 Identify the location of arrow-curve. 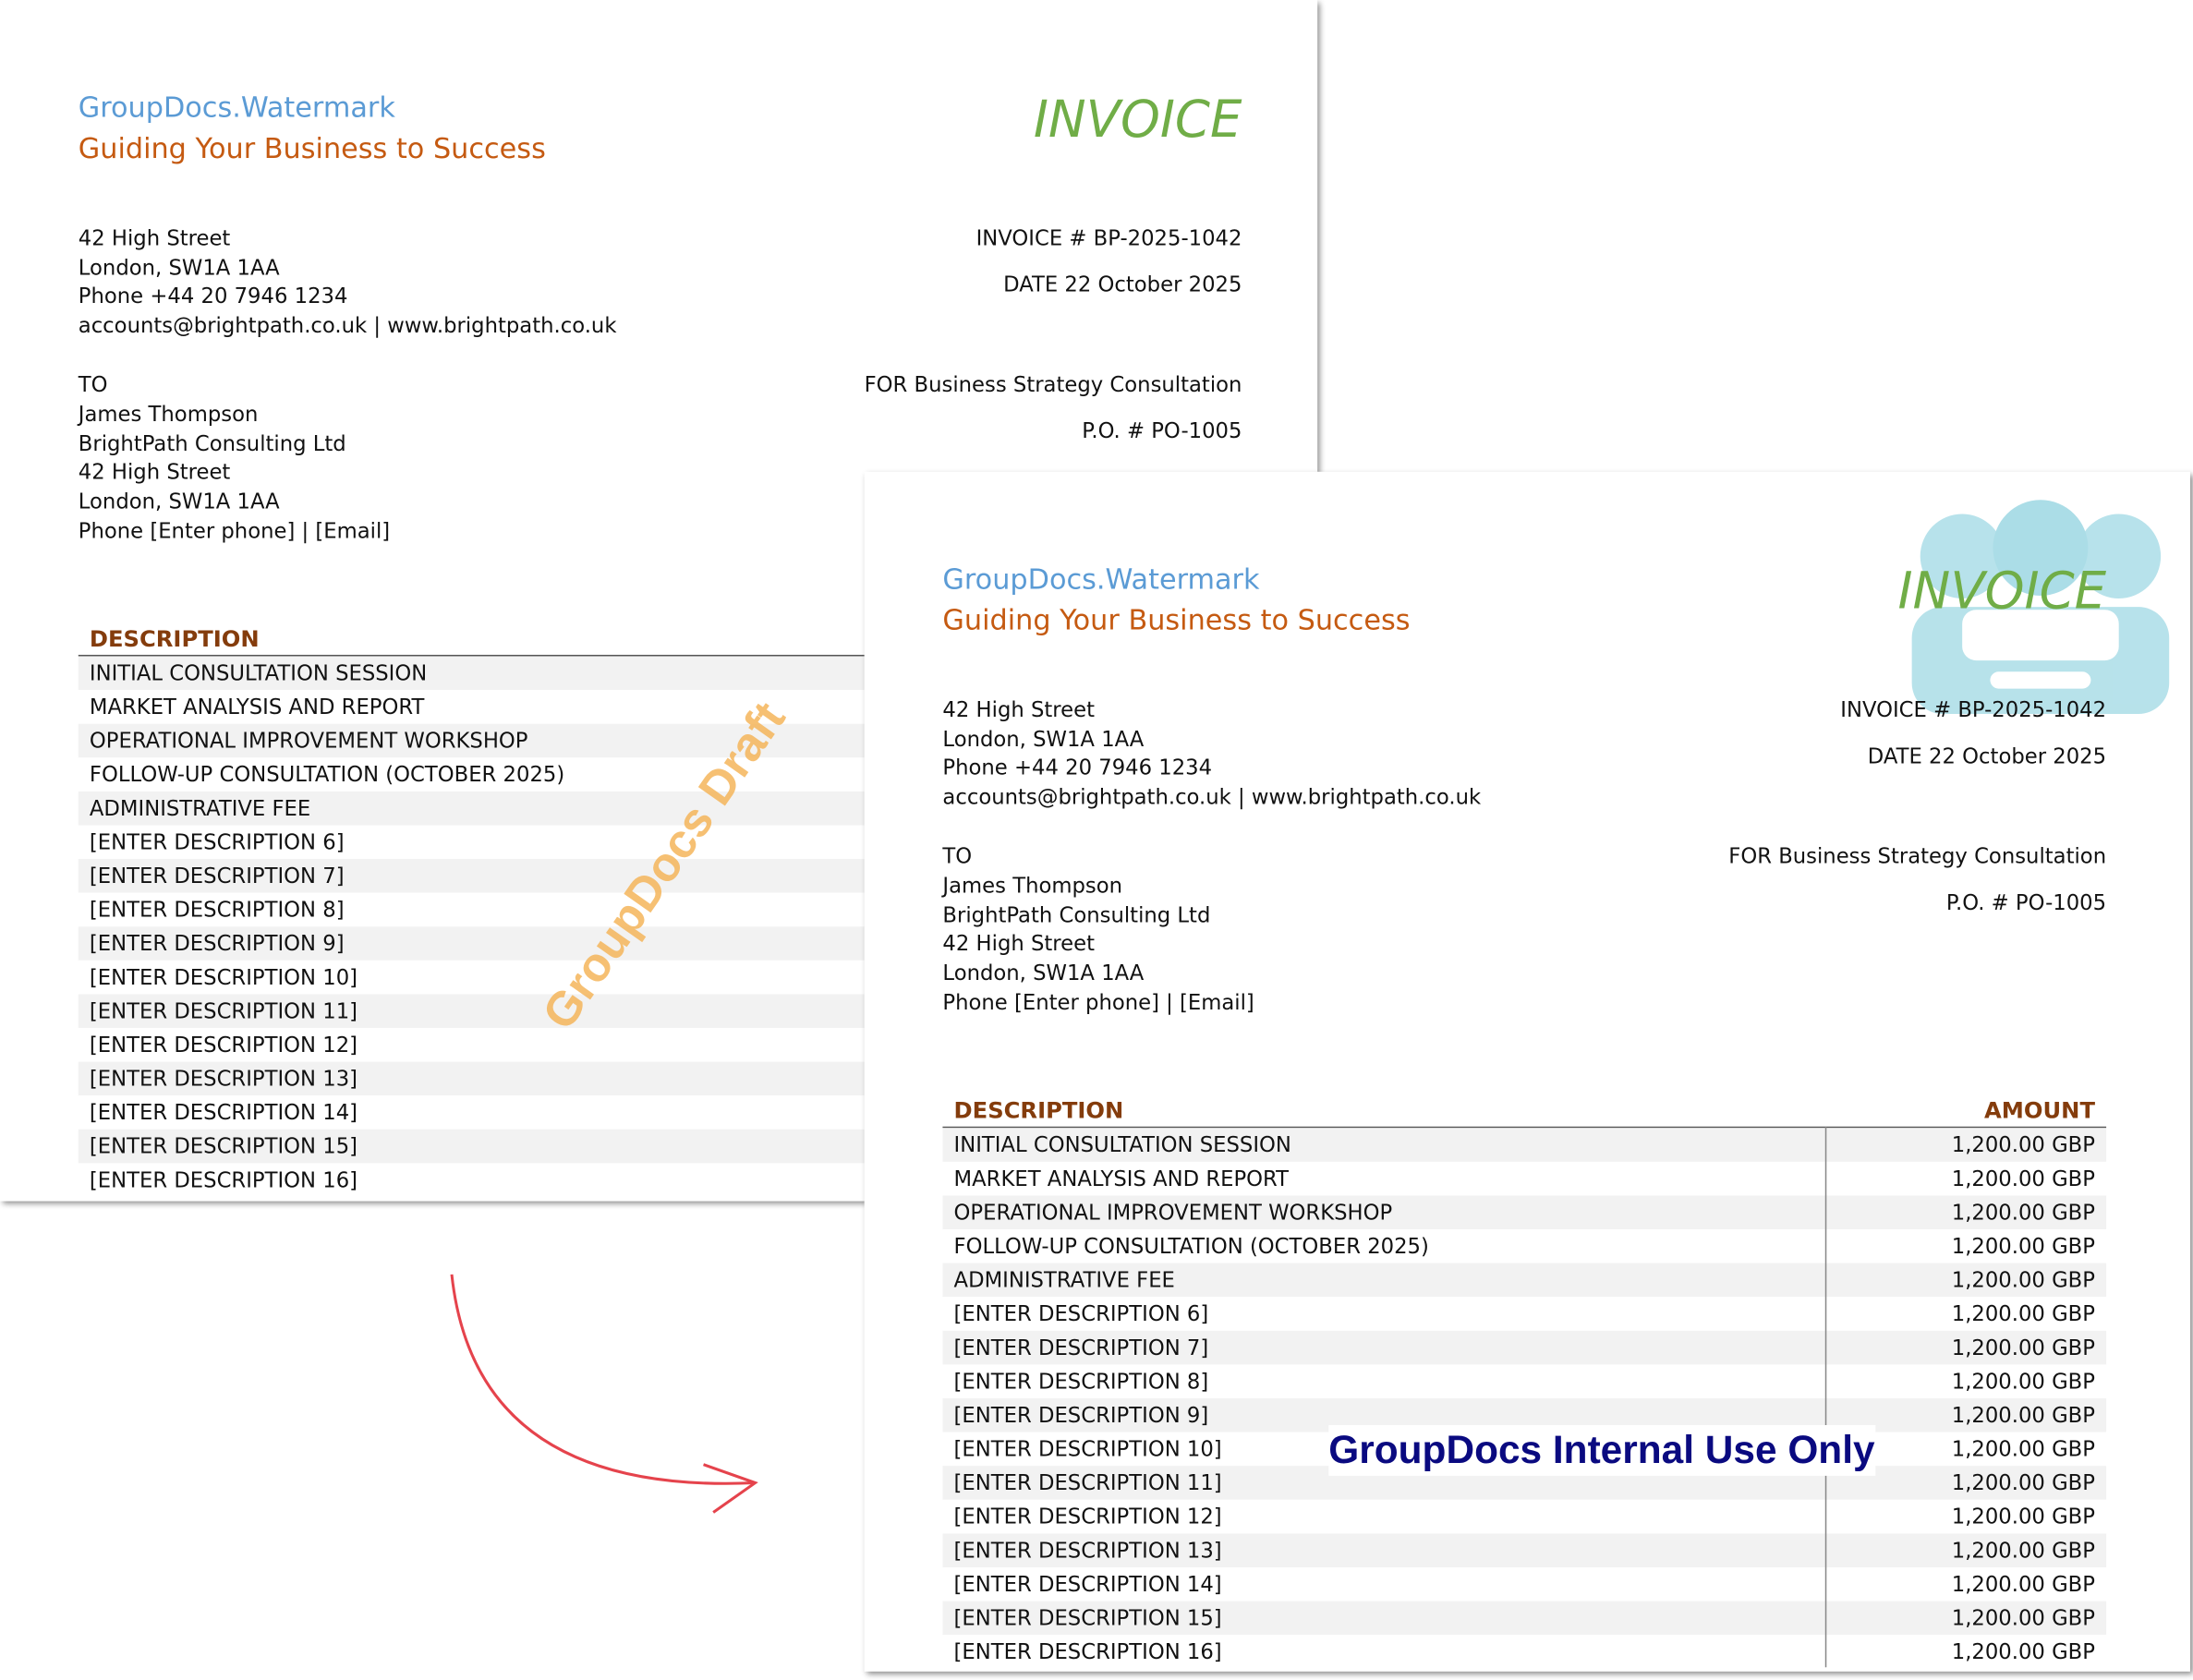
(603, 1379).